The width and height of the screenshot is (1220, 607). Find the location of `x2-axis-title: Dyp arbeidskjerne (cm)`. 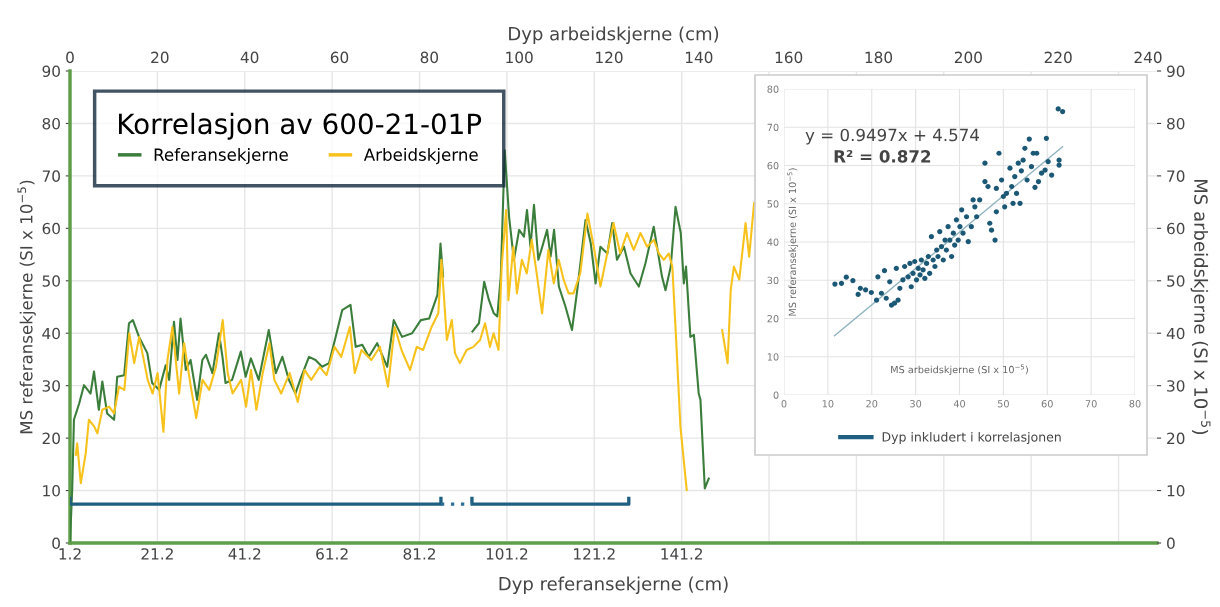

x2-axis-title: Dyp arbeidskjerne (cm) is located at coordinates (614, 35).